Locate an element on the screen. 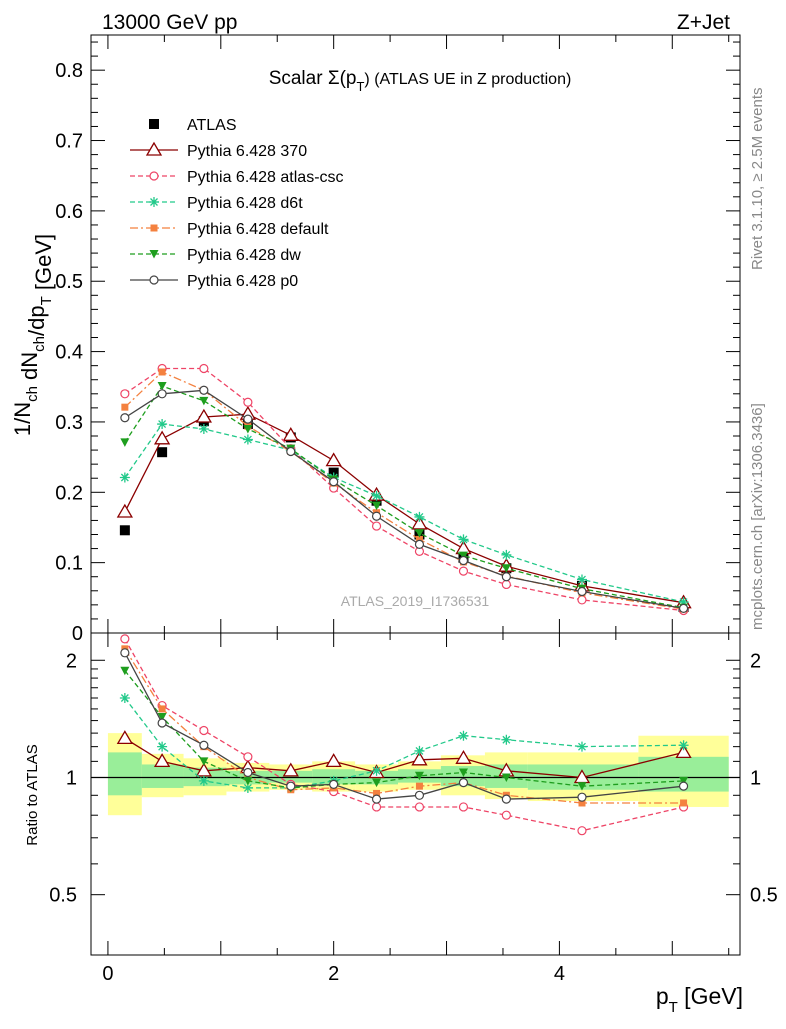 The width and height of the screenshot is (786, 1029). main-title-main: Scalar Σ(p is located at coordinates (313, 78).